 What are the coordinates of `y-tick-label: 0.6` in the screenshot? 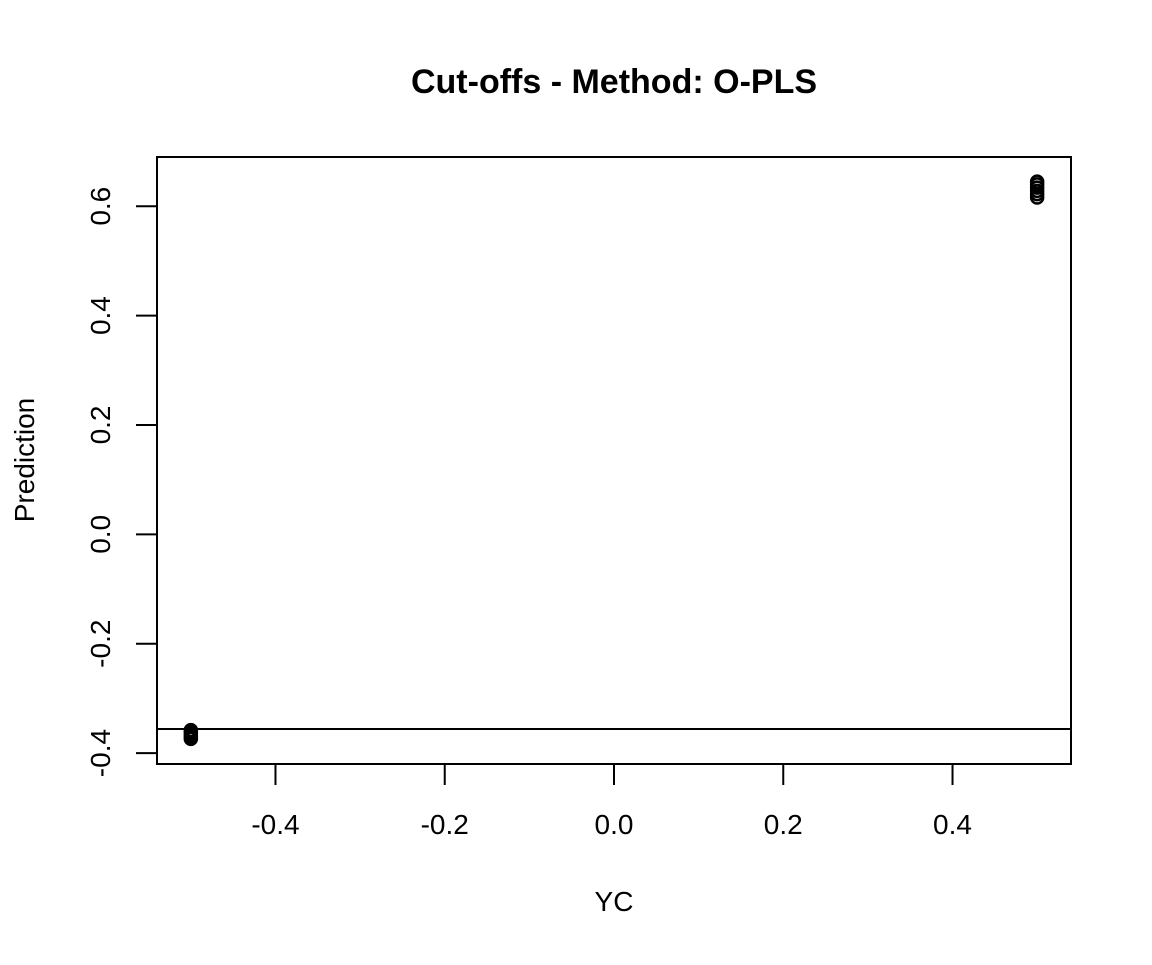 It's located at (100, 206).